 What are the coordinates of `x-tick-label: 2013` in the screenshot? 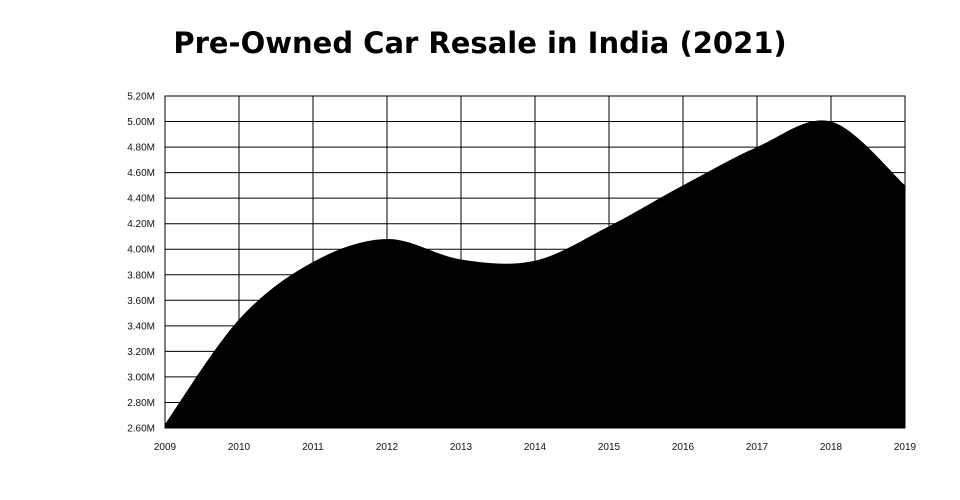 It's located at (461, 447).